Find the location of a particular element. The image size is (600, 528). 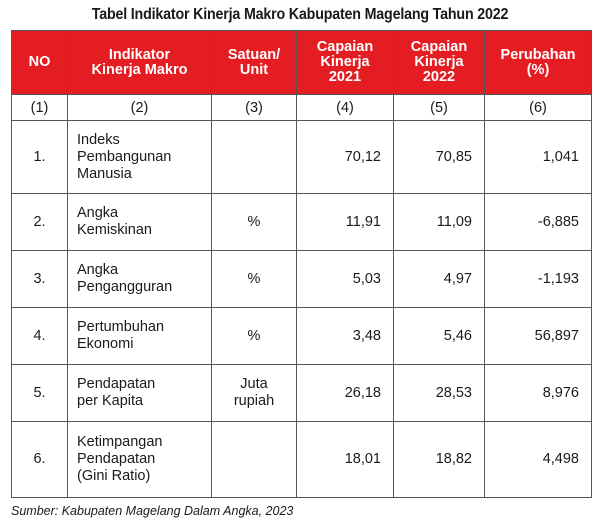

value-2021: 26,18 is located at coordinates (345, 393).